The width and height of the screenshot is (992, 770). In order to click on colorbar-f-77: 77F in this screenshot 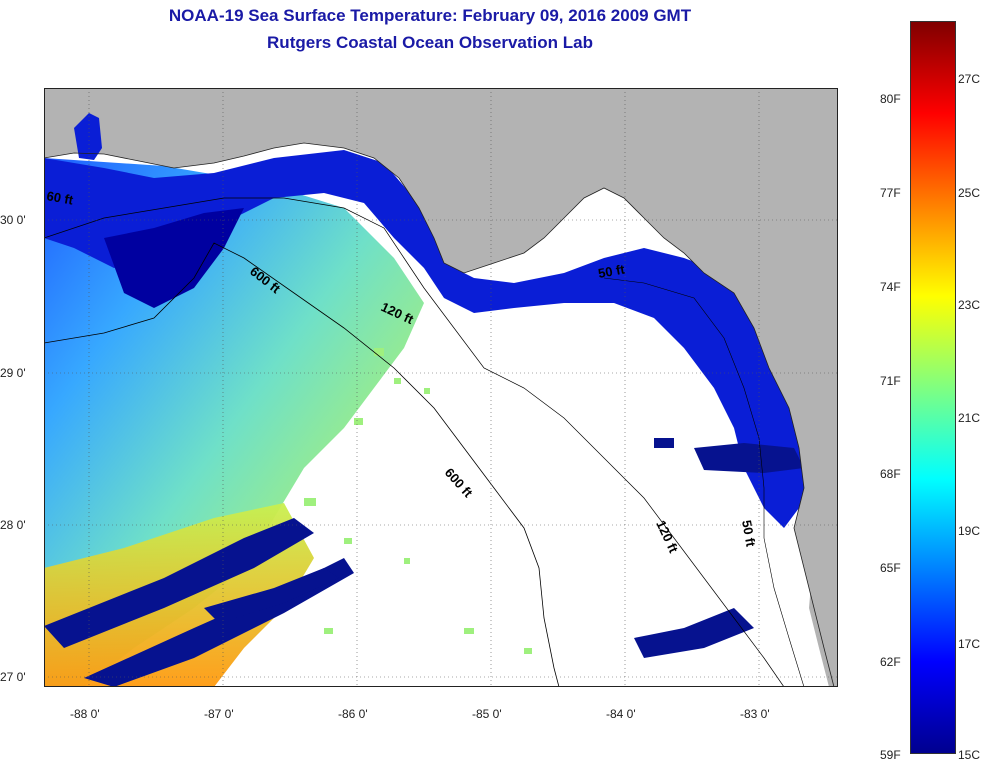, I will do `click(890, 193)`.